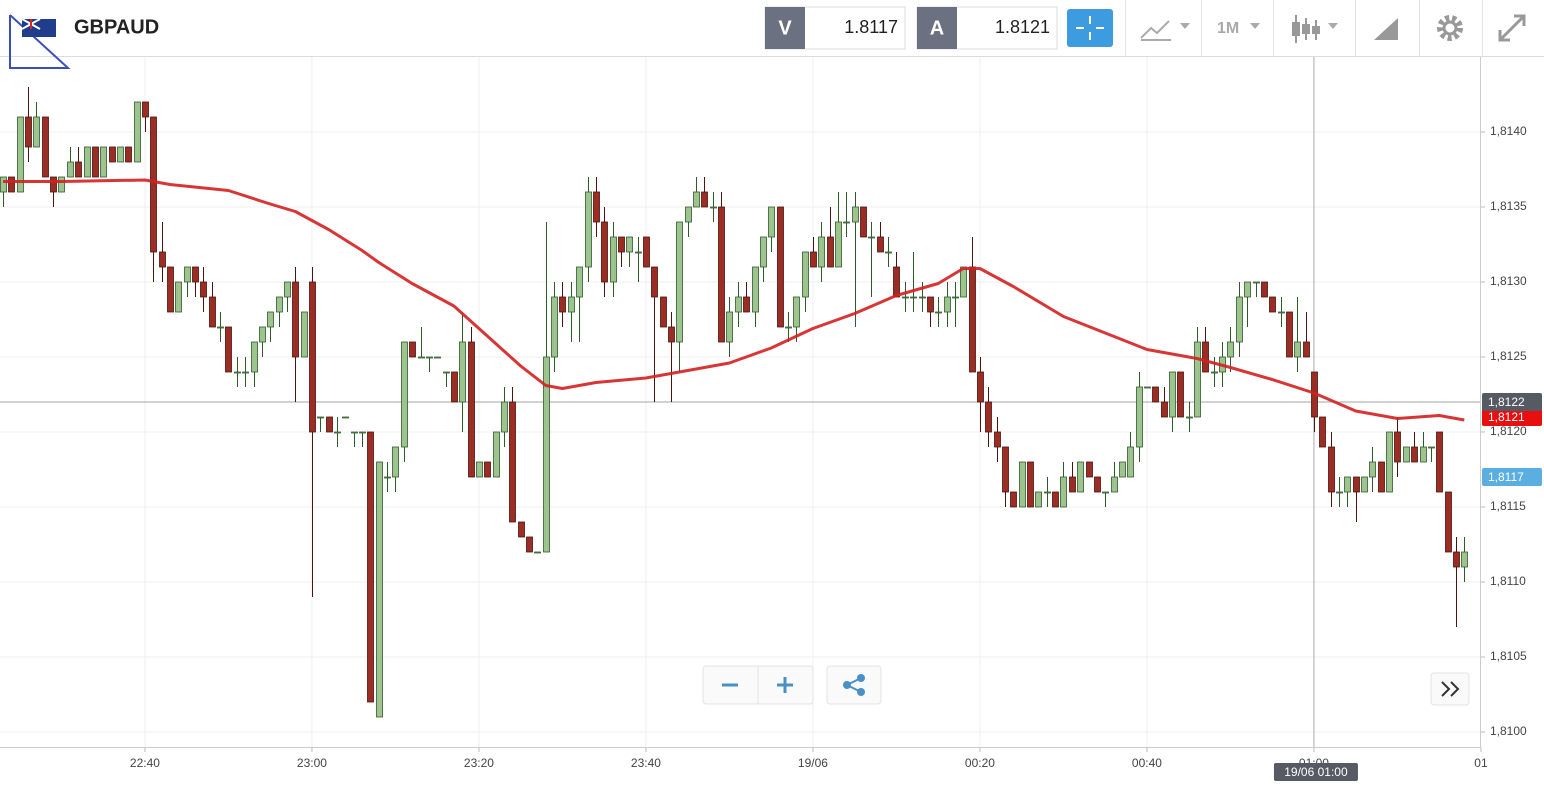 Image resolution: width=1544 pixels, height=789 pixels. What do you see at coordinates (1512, 28) in the screenshot?
I see `fullscreen-button` at bounding box center [1512, 28].